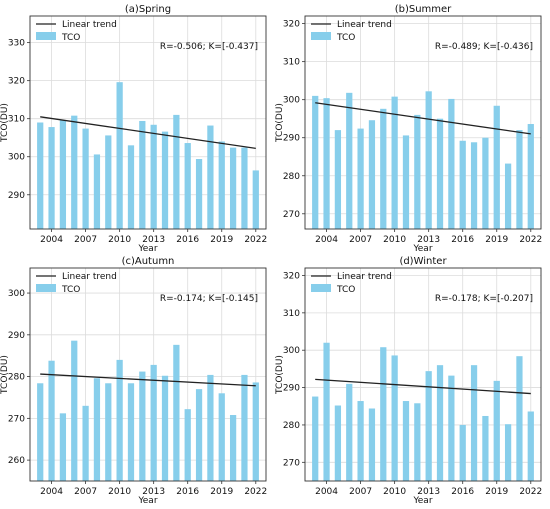 This screenshot has height=509, width=550. Describe the element at coordinates (423, 9) in the screenshot. I see `panel-title: (b)Summer` at that location.